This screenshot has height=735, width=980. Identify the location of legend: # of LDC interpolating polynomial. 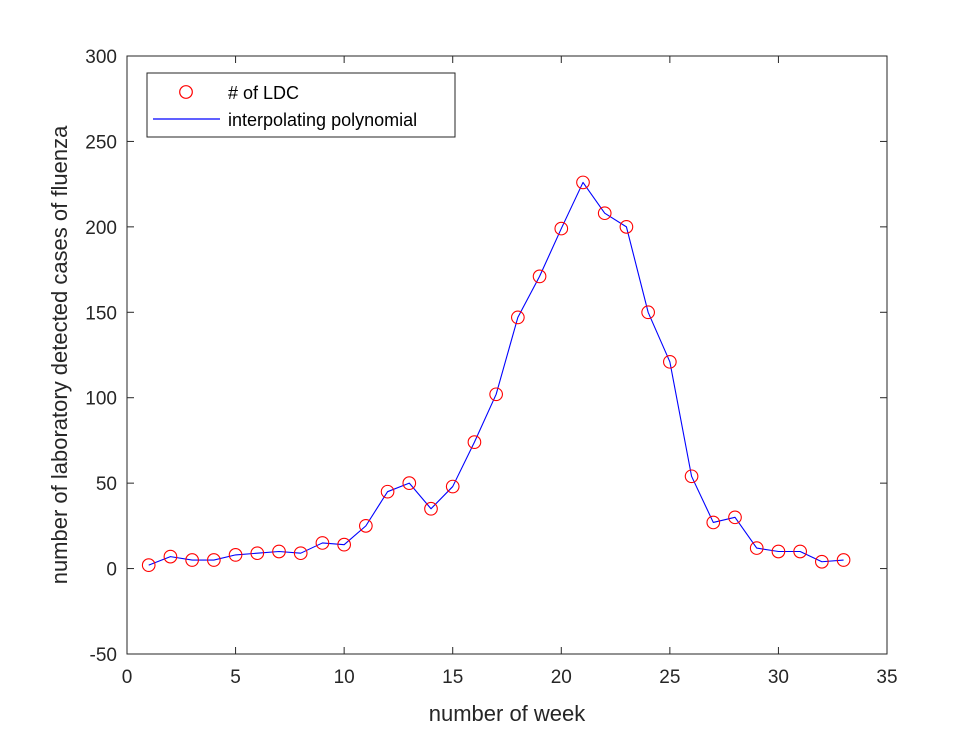
(301, 105).